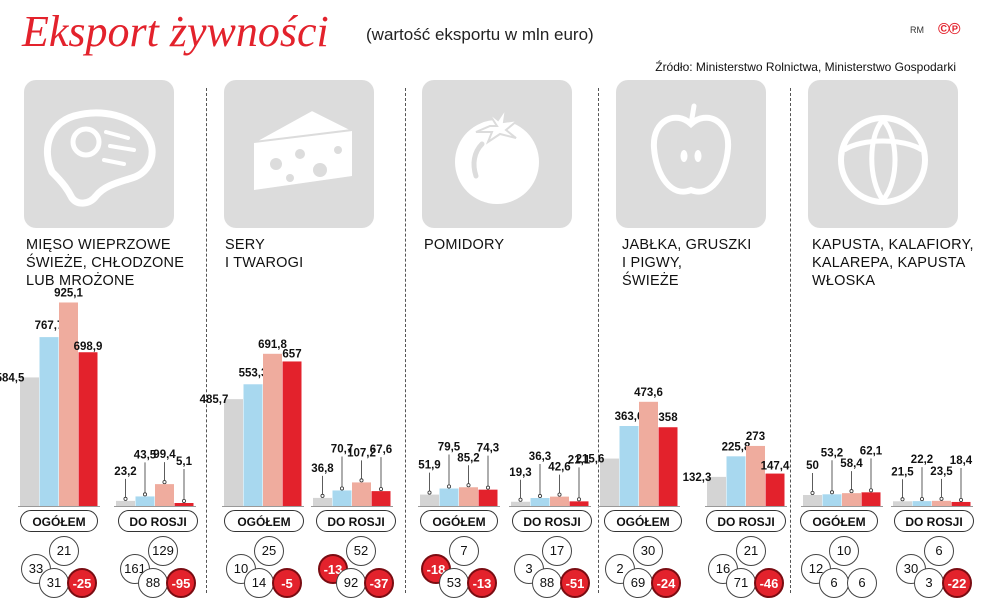 The image size is (996, 598). What do you see at coordinates (454, 583) in the screenshot?
I see `change-percent-badge: 53` at bounding box center [454, 583].